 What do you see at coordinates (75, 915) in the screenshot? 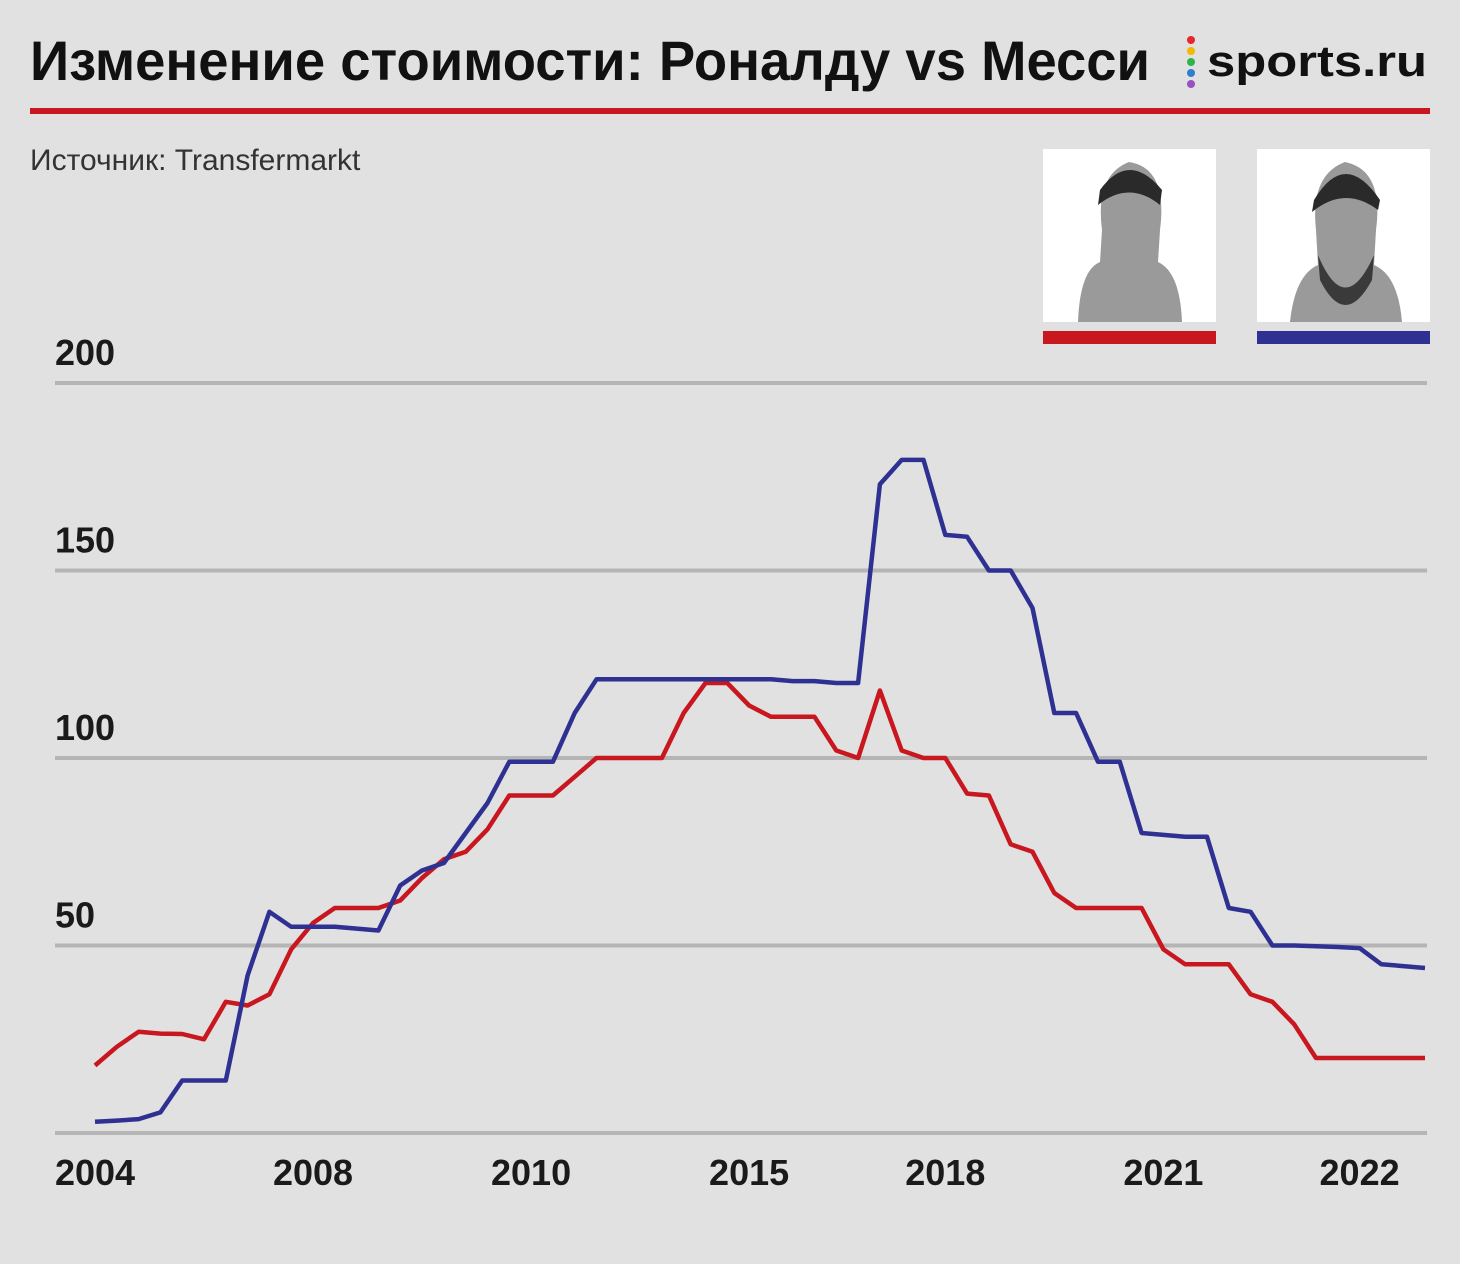
I see `y-tick-label: 50` at bounding box center [75, 915].